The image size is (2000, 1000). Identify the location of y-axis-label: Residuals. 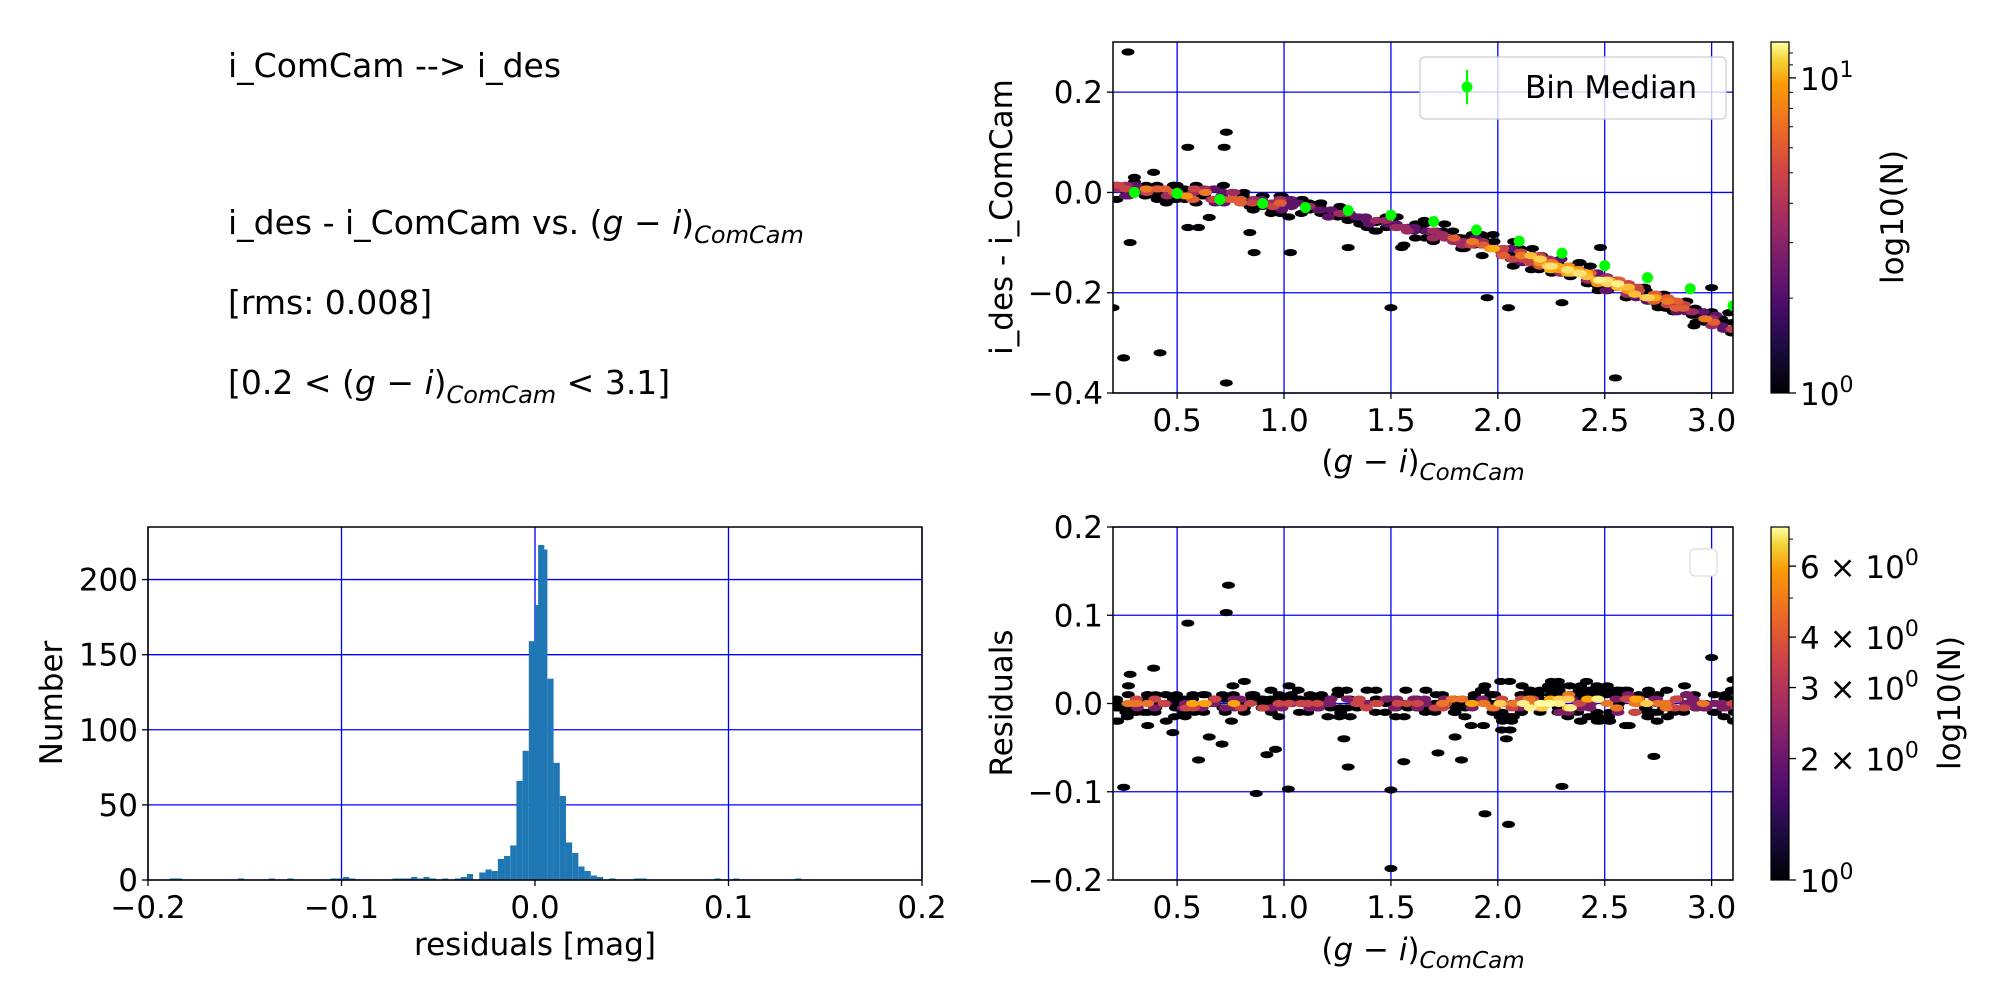
(1002, 702).